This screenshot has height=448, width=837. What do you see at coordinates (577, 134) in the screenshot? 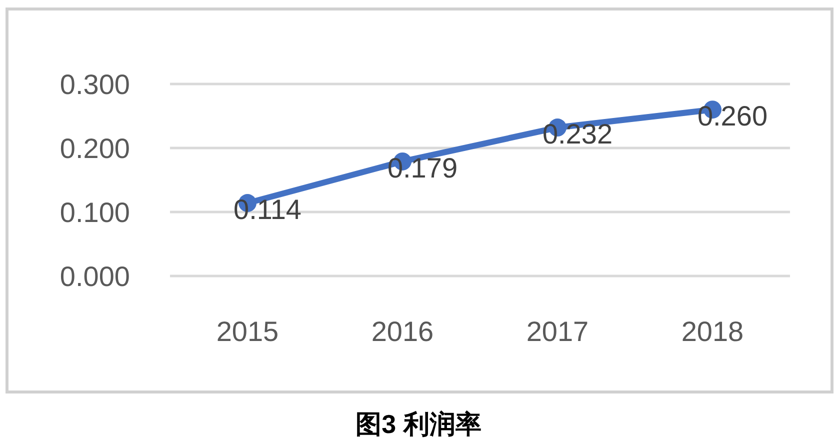
I see `data-label: 0.232` at bounding box center [577, 134].